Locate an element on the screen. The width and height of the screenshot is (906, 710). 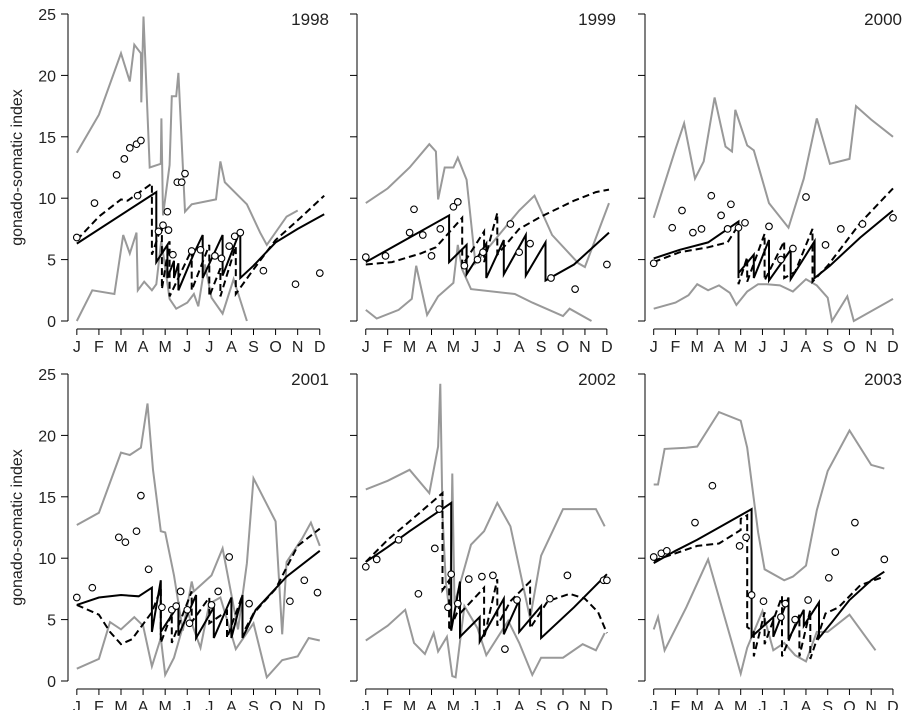
panel-year-label: 2003 is located at coordinates (883, 379).